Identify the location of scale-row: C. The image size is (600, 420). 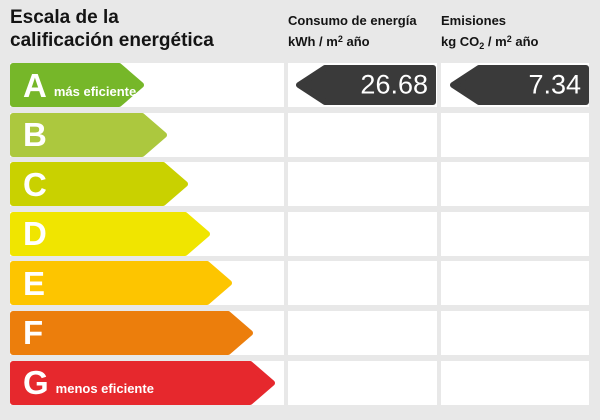
(300, 184).